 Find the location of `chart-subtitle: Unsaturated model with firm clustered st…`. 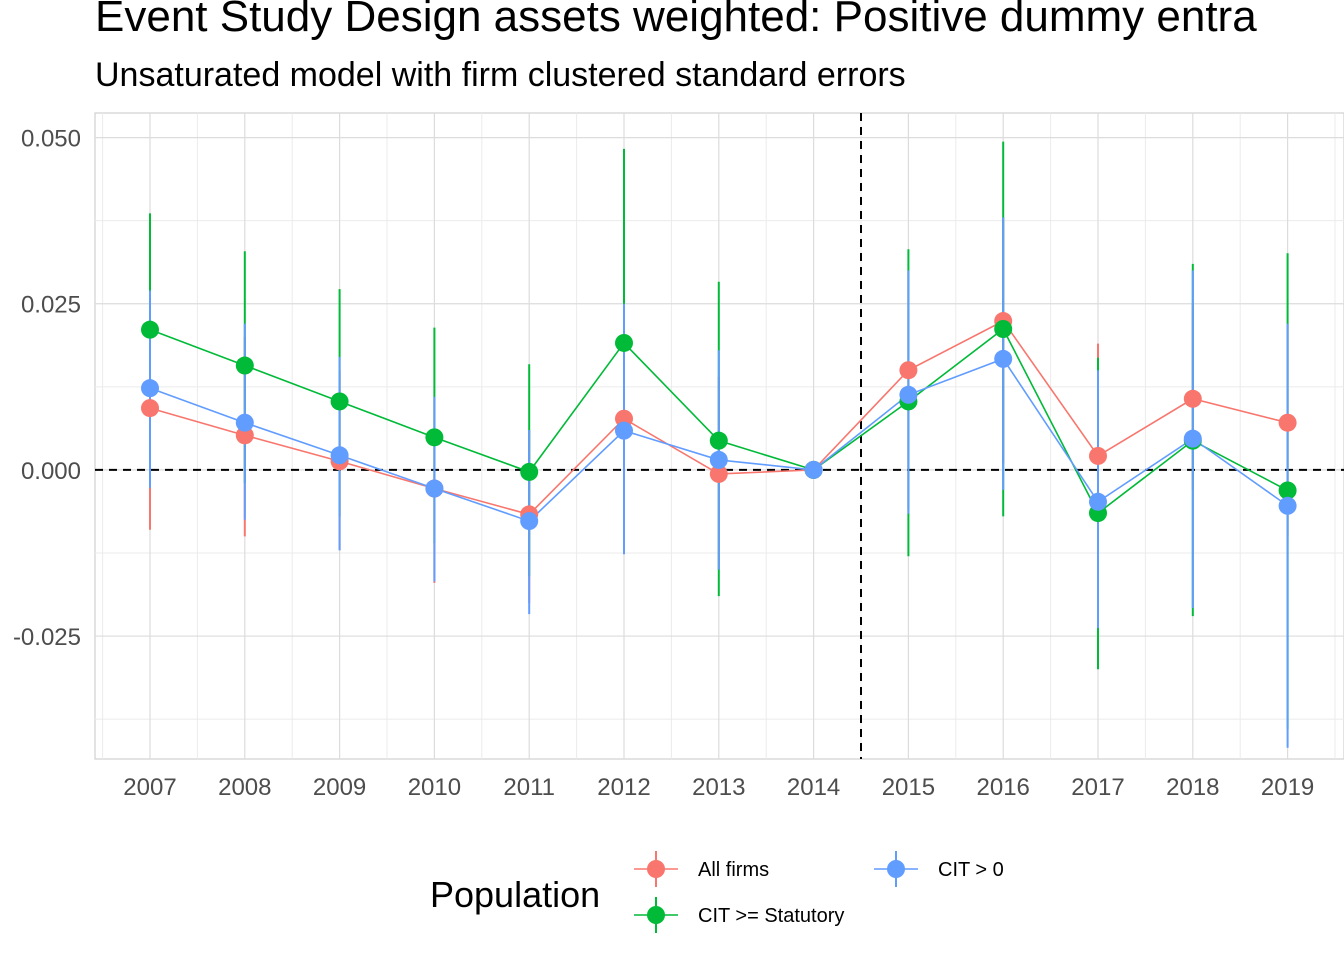

chart-subtitle: Unsaturated model with firm clustered st… is located at coordinates (500, 75).